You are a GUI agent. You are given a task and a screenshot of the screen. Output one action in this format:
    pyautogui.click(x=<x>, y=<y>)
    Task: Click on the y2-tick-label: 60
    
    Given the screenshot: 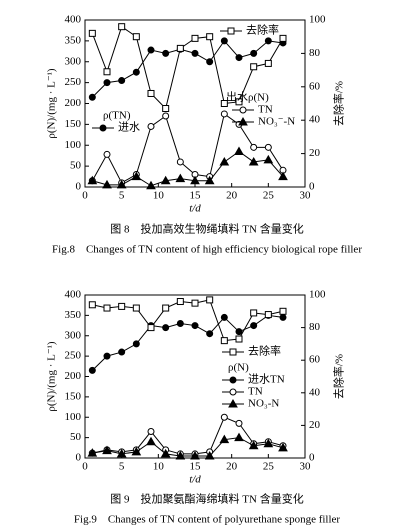 What is the action you would take?
    pyautogui.click(x=315, y=86)
    